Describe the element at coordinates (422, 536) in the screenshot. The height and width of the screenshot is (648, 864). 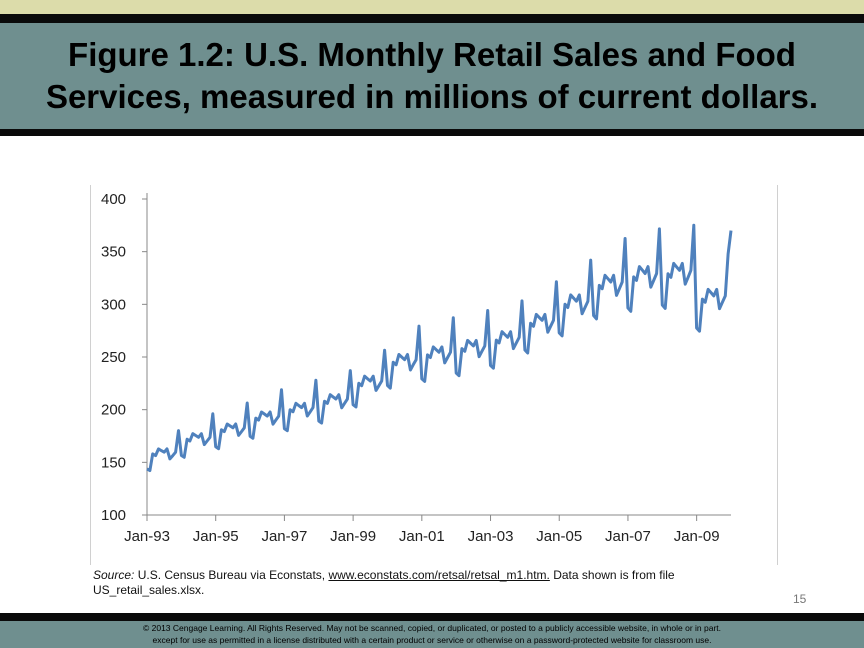
I see `x-tick-label: Jan-01` at that location.